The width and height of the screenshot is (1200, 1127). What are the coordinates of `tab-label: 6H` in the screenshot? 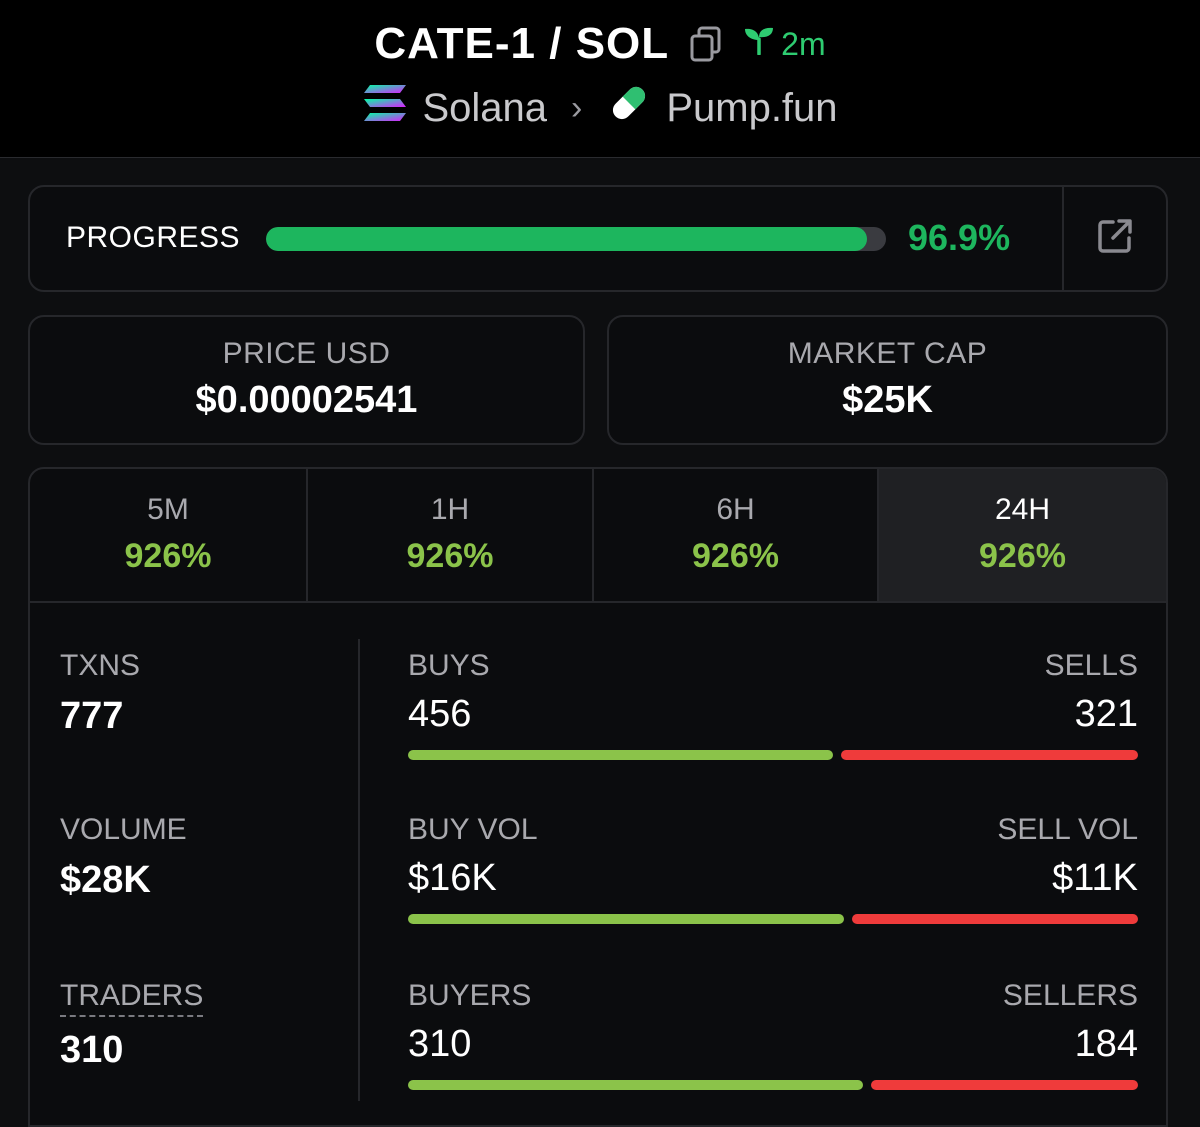 It's located at (735, 509).